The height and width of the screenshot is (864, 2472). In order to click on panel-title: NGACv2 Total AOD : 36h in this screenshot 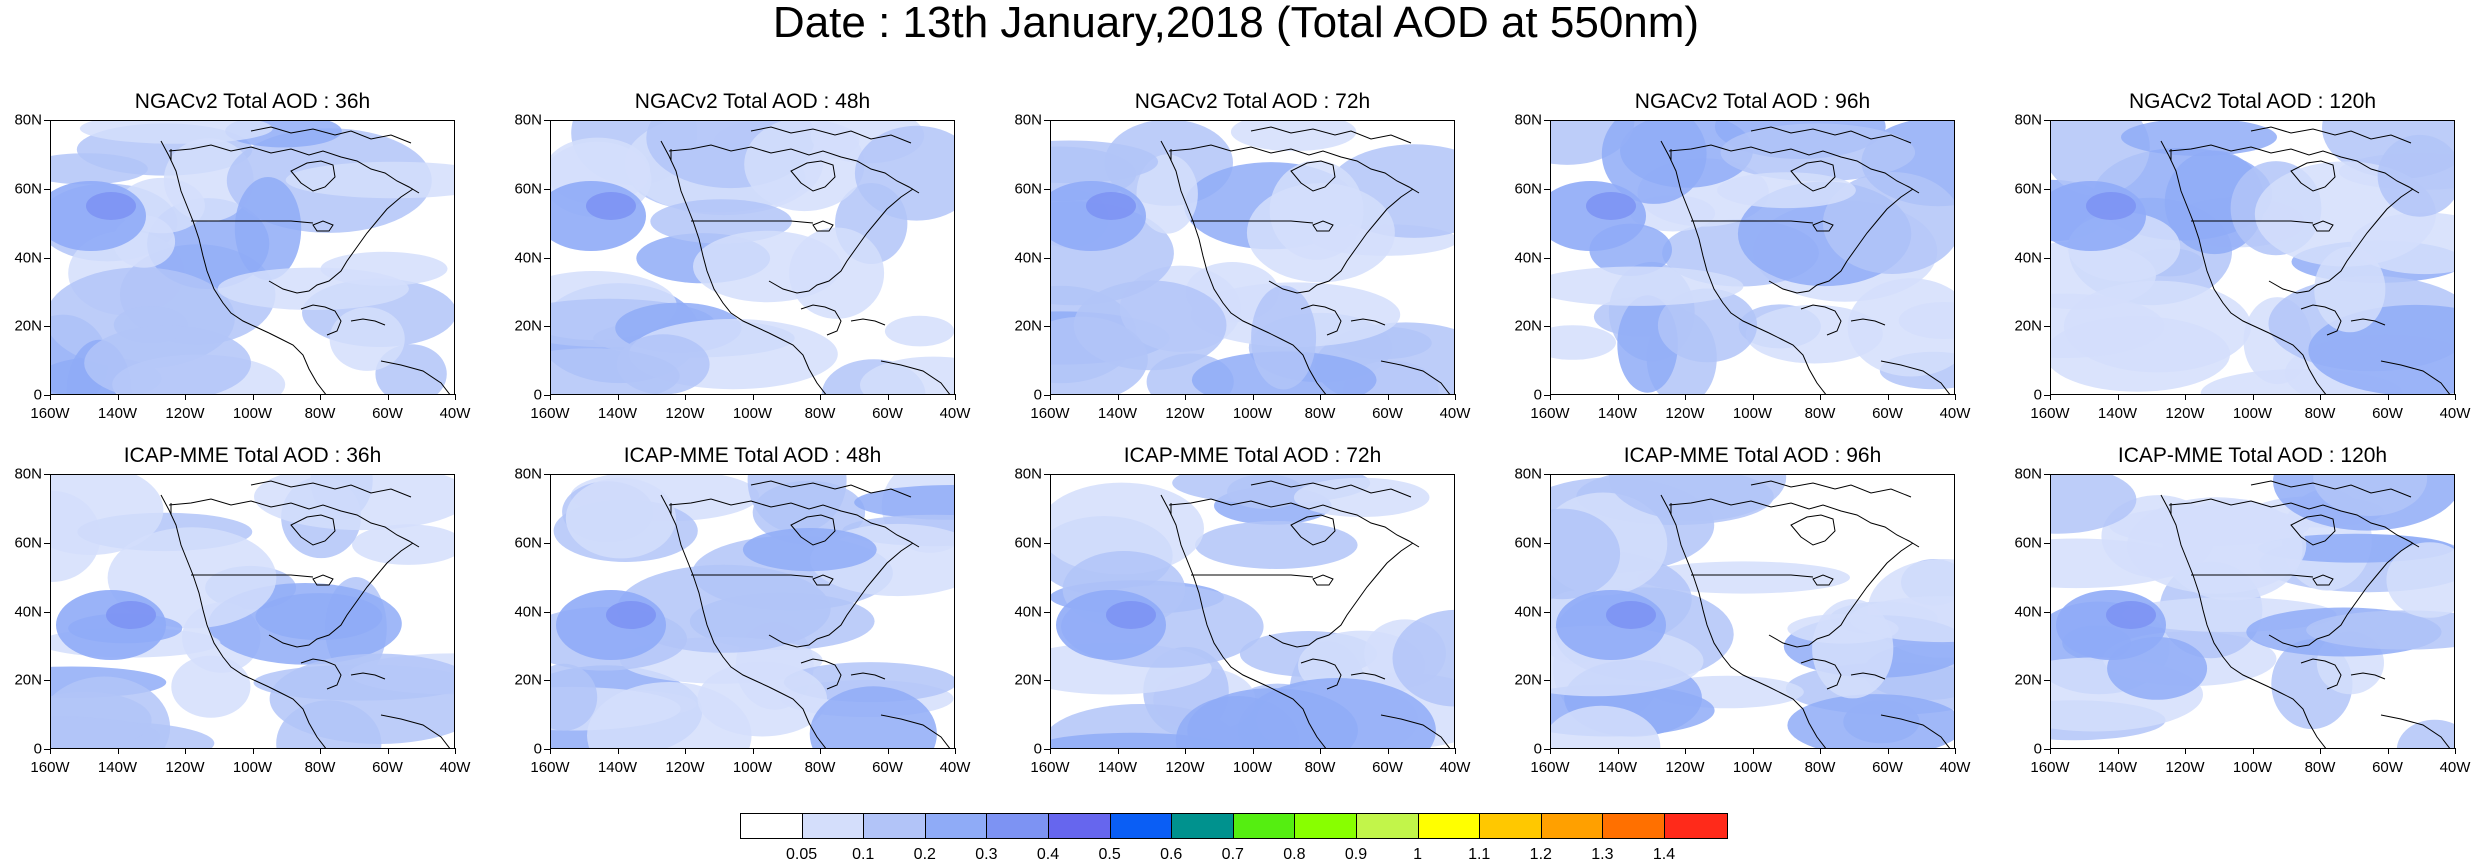, I will do `click(252, 101)`.